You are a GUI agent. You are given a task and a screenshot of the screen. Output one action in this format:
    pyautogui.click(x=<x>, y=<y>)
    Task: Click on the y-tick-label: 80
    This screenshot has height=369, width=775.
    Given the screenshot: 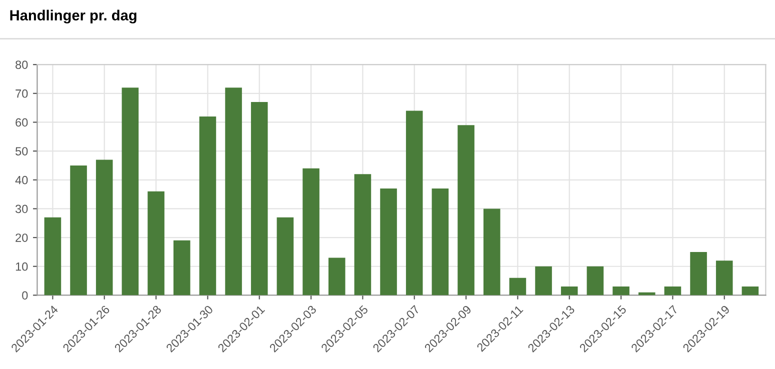 What is the action you would take?
    pyautogui.click(x=22, y=64)
    